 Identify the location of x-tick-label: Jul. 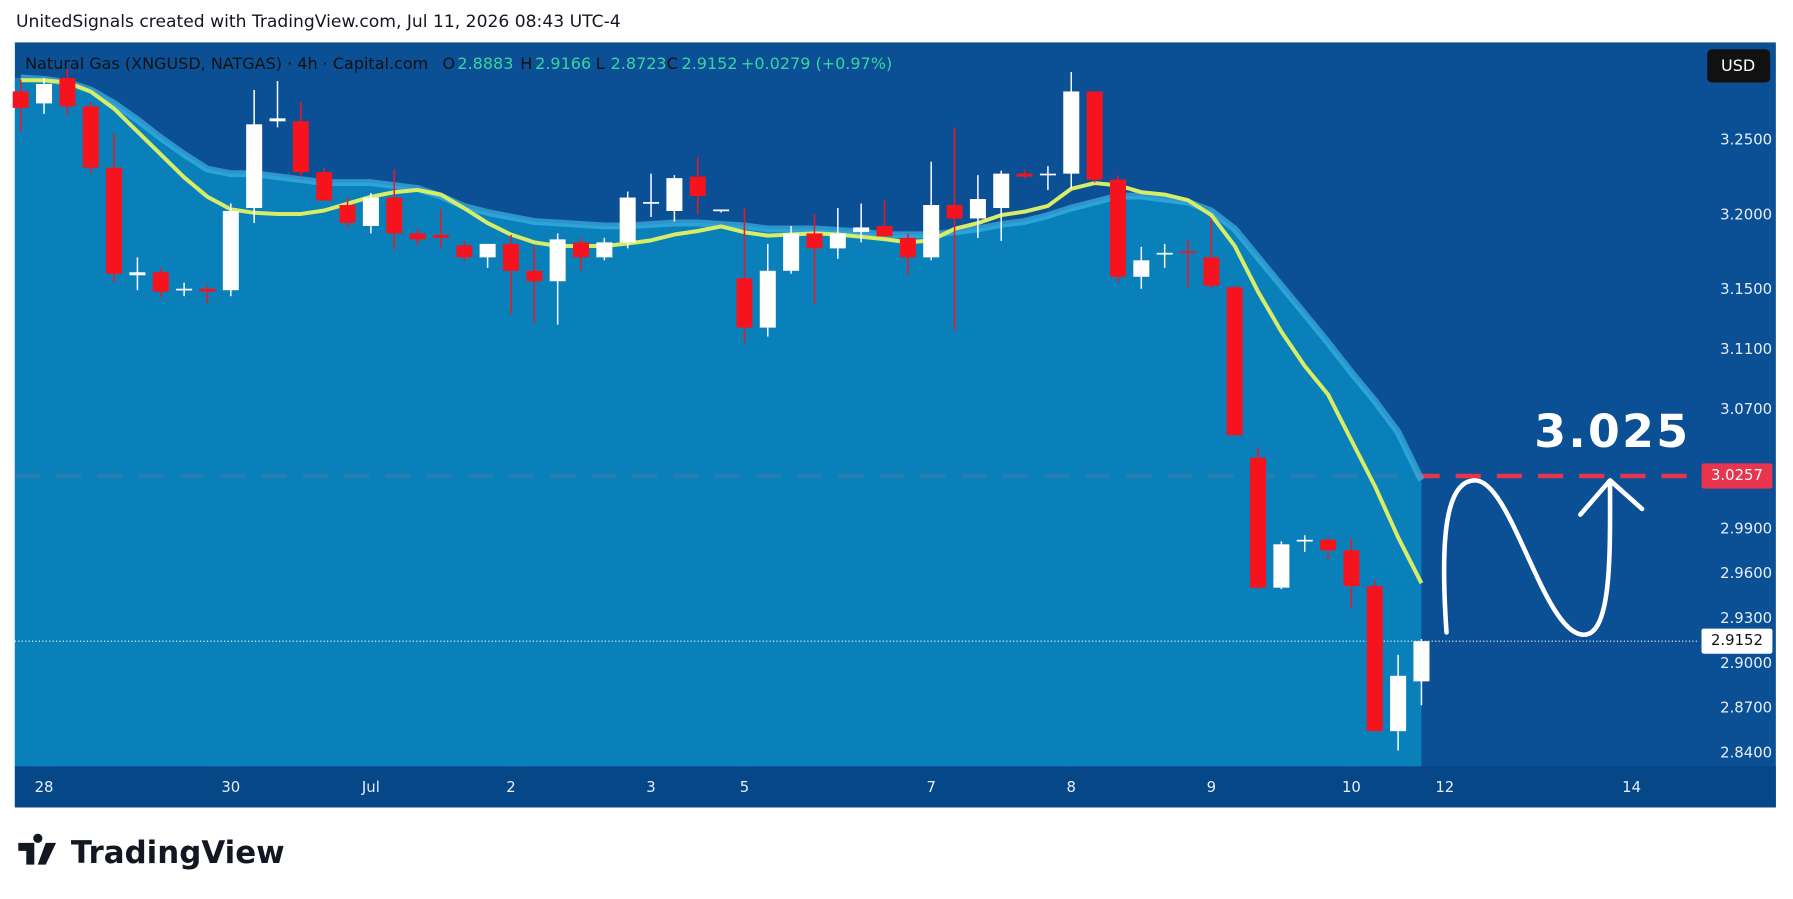
(370, 787).